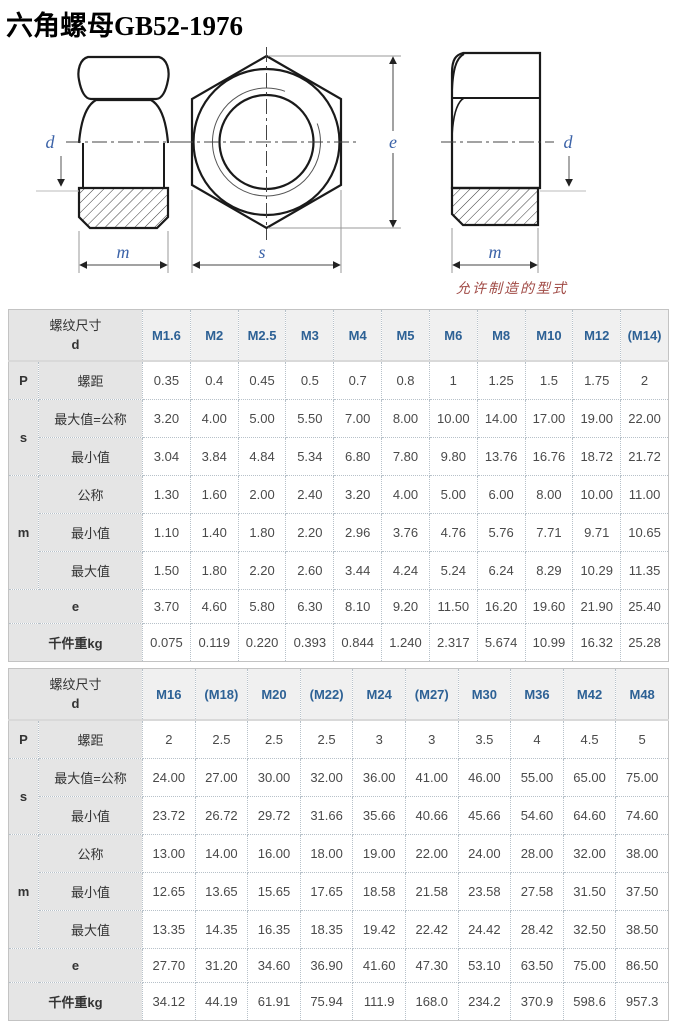 The height and width of the screenshot is (1026, 680). I want to click on spec-value-cell: 13.76, so click(501, 456).